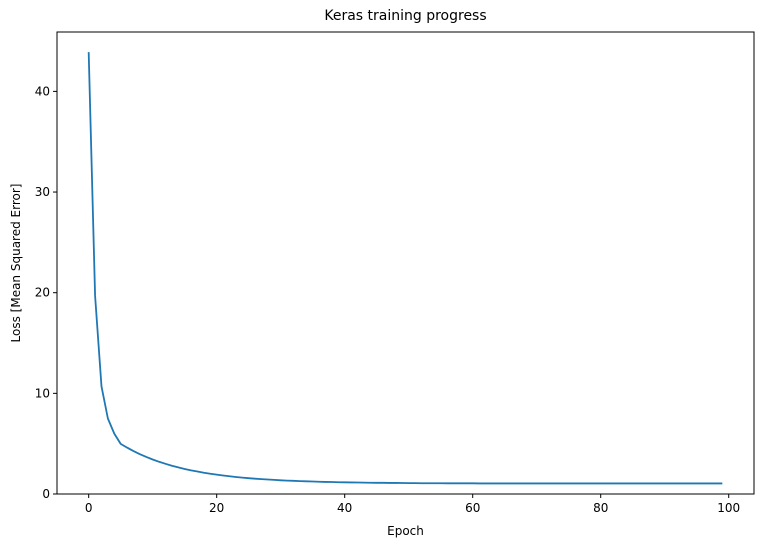 The width and height of the screenshot is (764, 551). I want to click on x-tick-label: 100, so click(728, 508).